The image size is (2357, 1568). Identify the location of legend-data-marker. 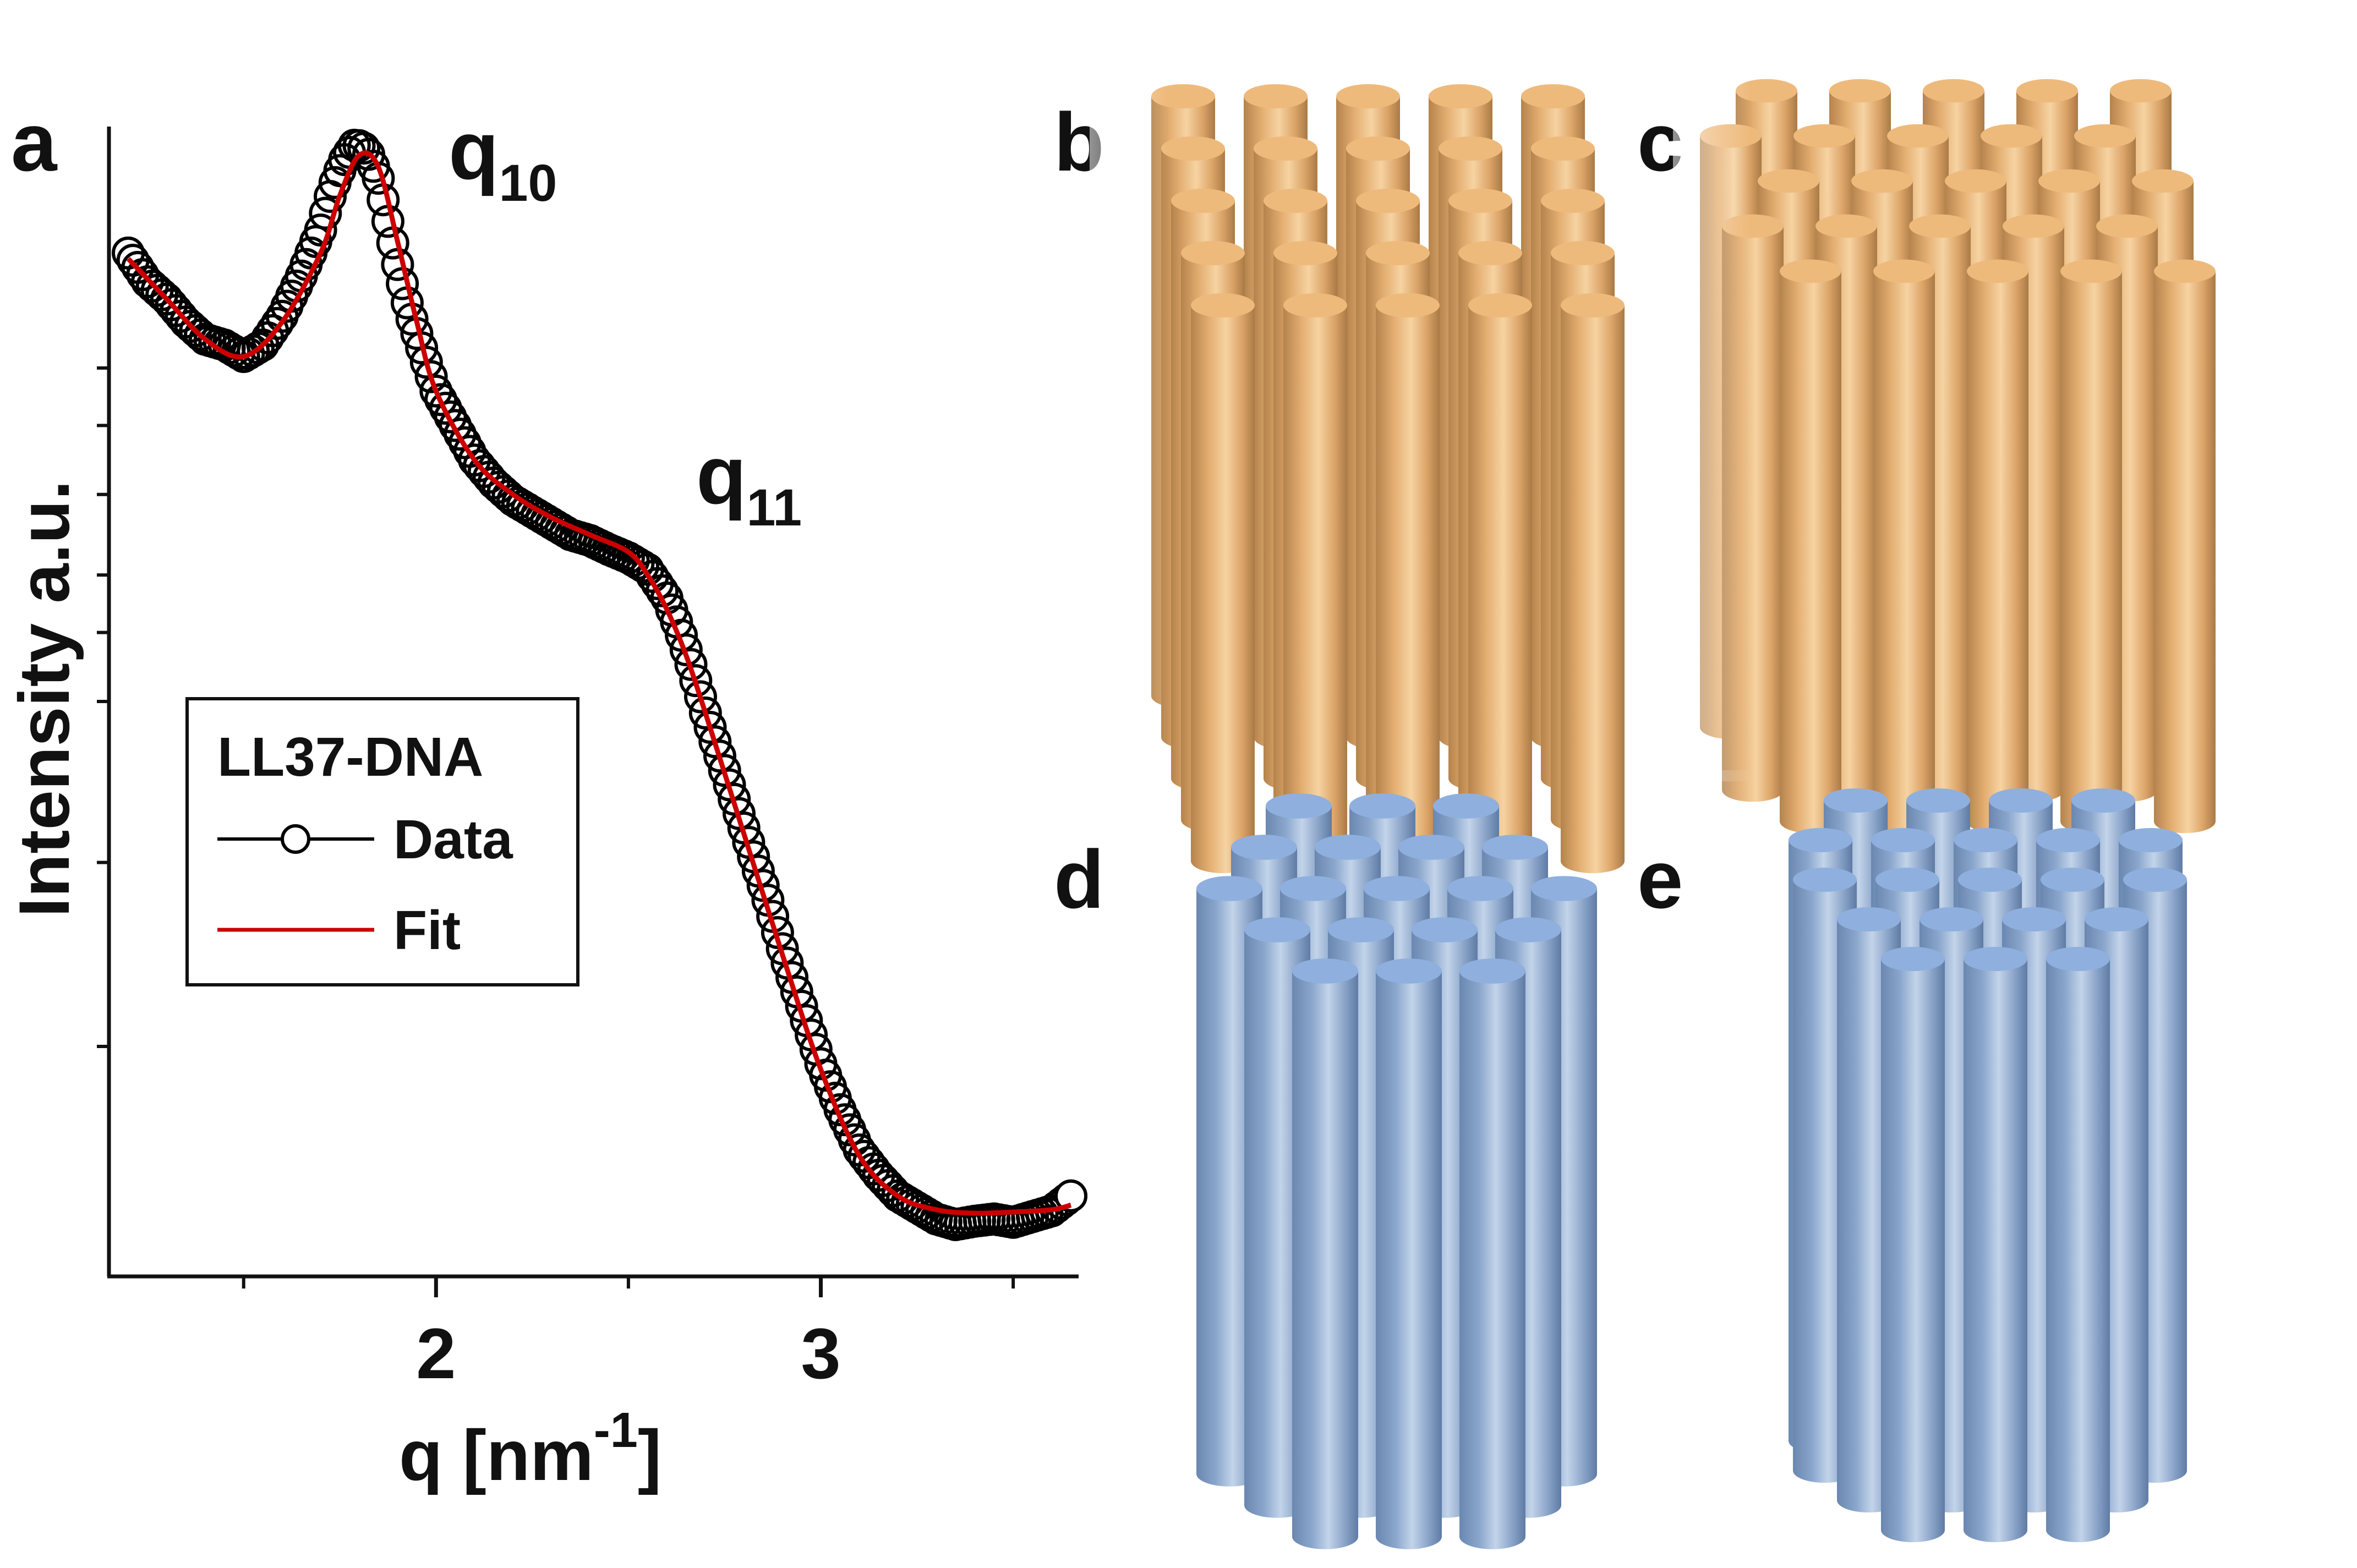
(295, 839).